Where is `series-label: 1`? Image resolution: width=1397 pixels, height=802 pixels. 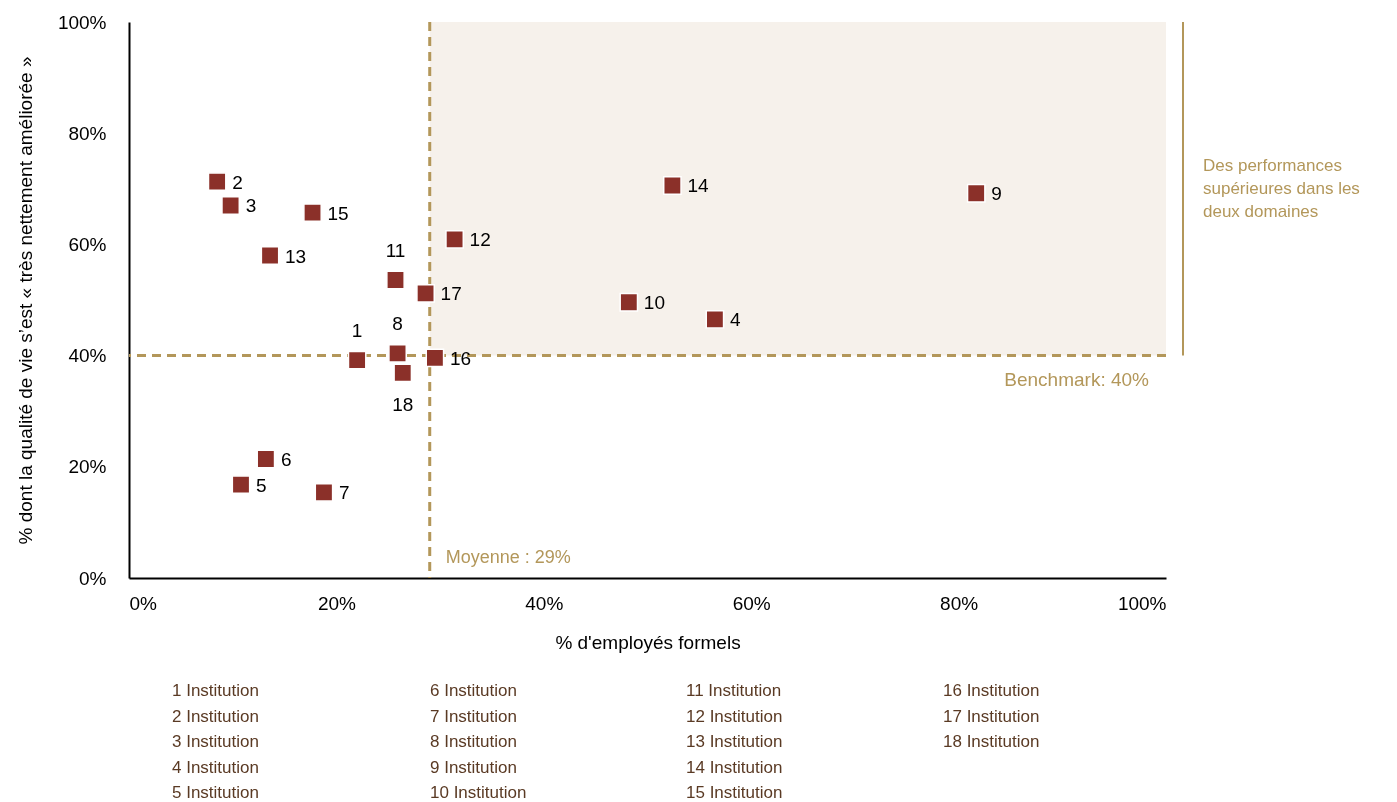
series-label: 1 is located at coordinates (357, 331).